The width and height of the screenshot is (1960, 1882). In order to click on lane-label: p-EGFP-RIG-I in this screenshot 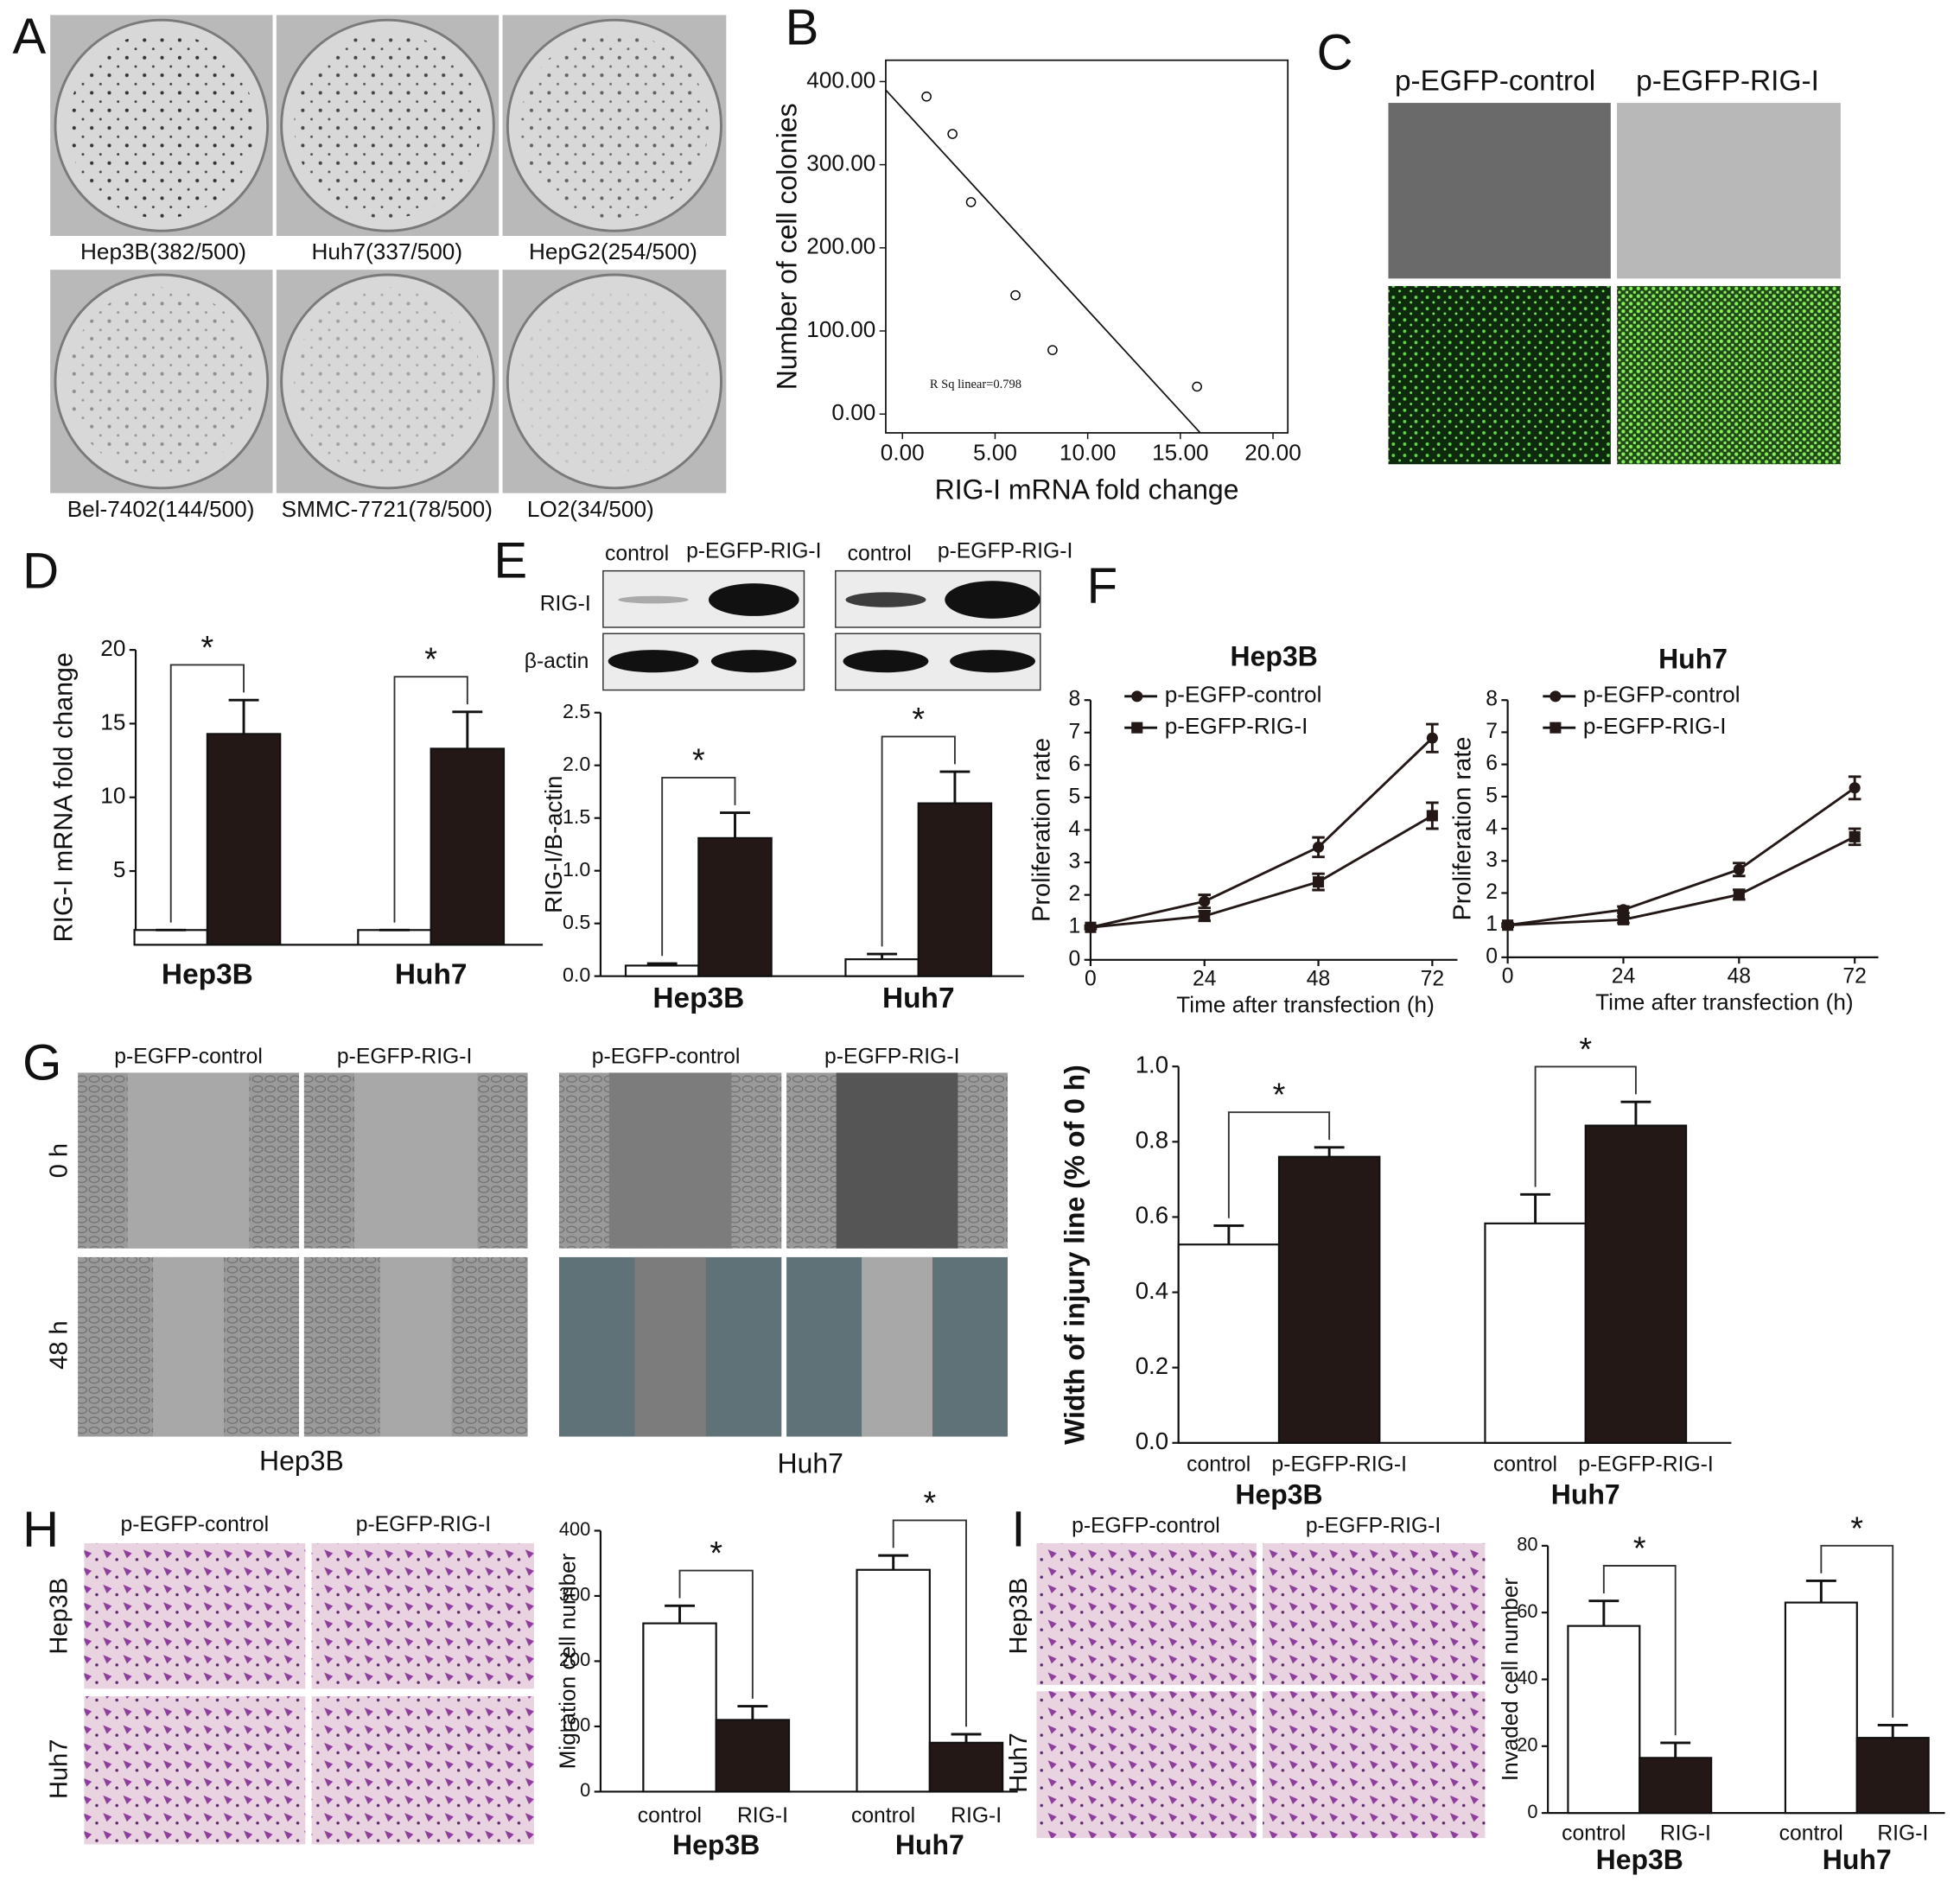, I will do `click(753, 551)`.